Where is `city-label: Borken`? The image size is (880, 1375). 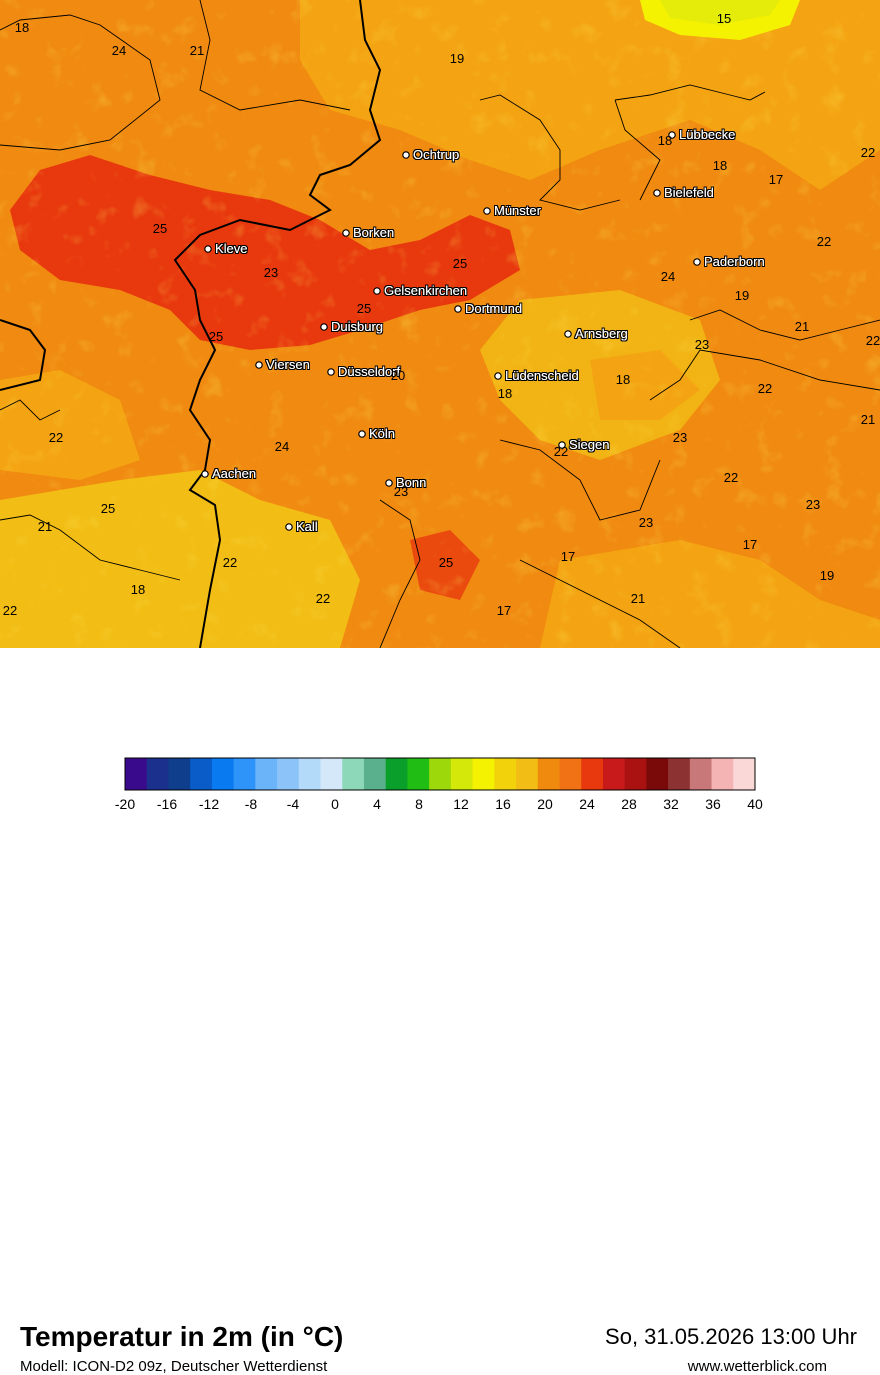 city-label: Borken is located at coordinates (373, 232).